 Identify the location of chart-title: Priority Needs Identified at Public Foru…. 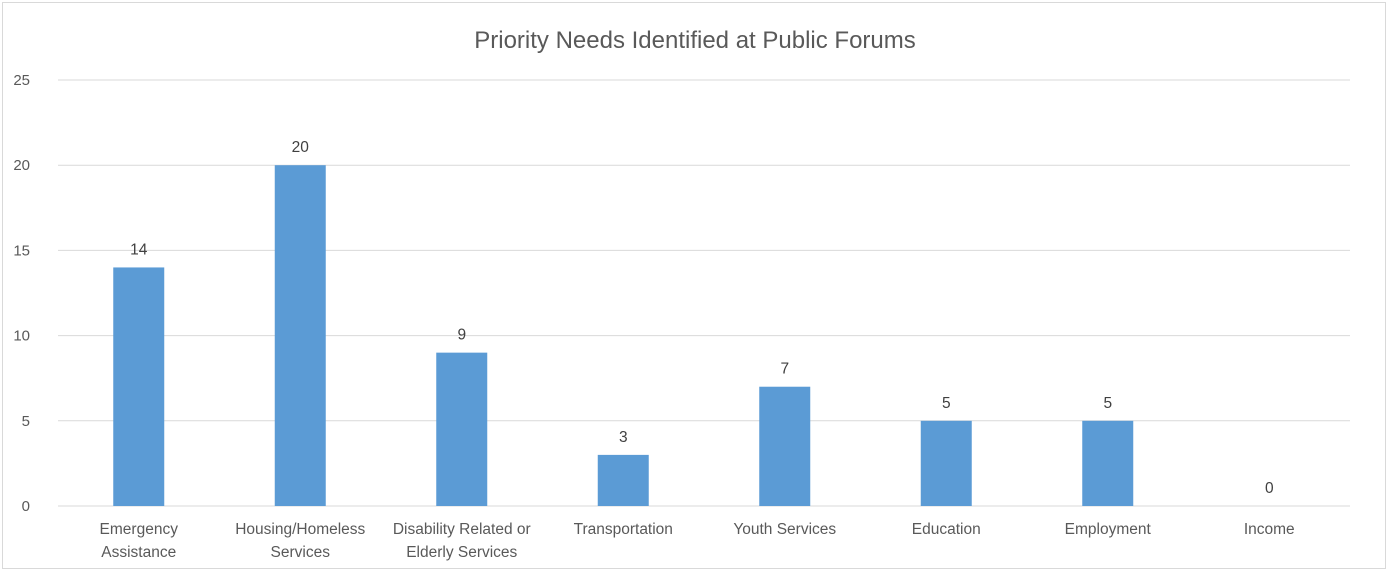
(695, 40).